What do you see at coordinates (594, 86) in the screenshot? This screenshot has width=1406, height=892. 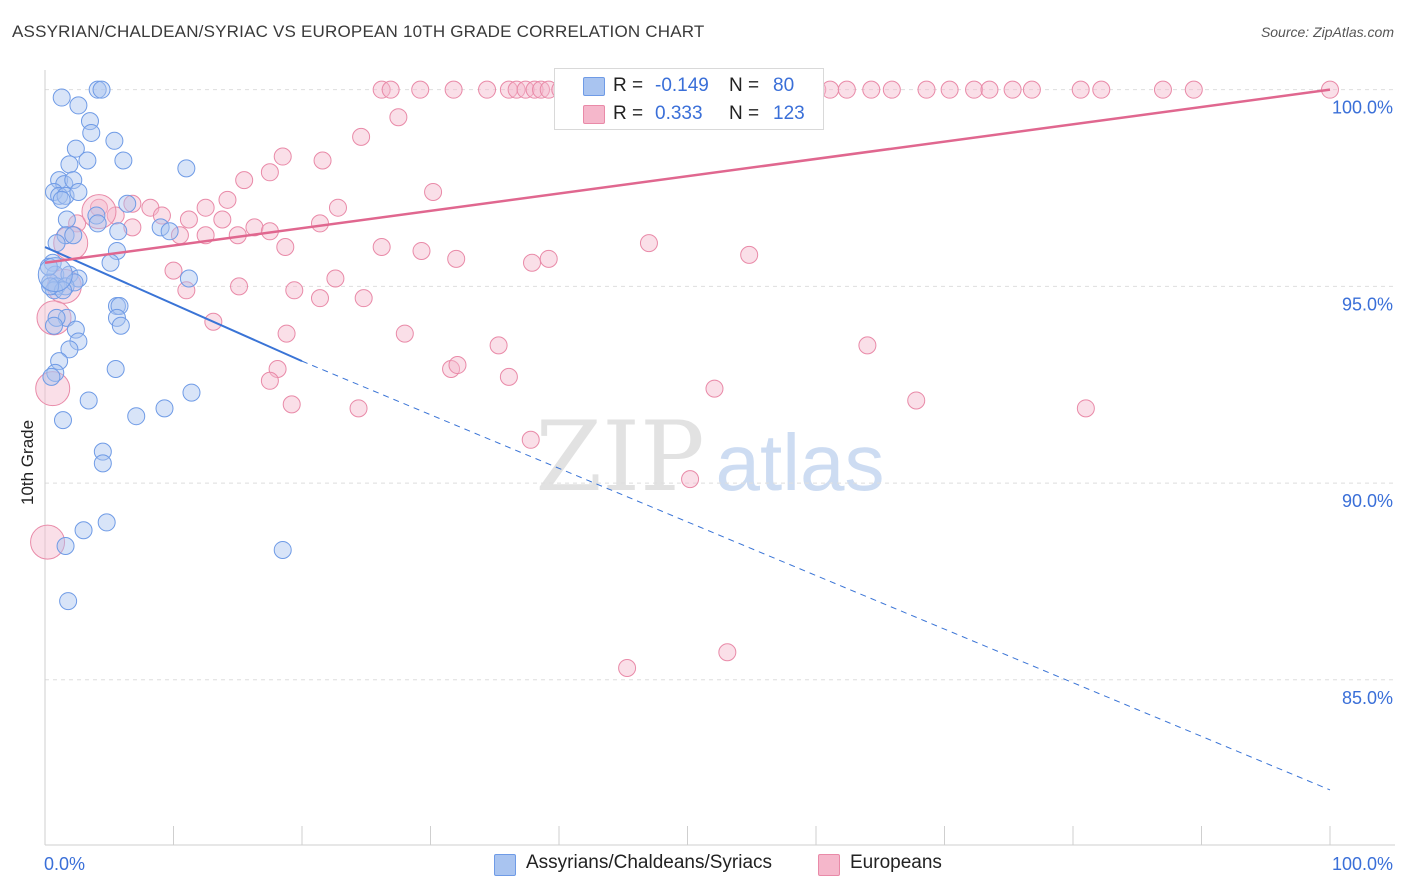 I see `stats-swatch-assyrians` at bounding box center [594, 86].